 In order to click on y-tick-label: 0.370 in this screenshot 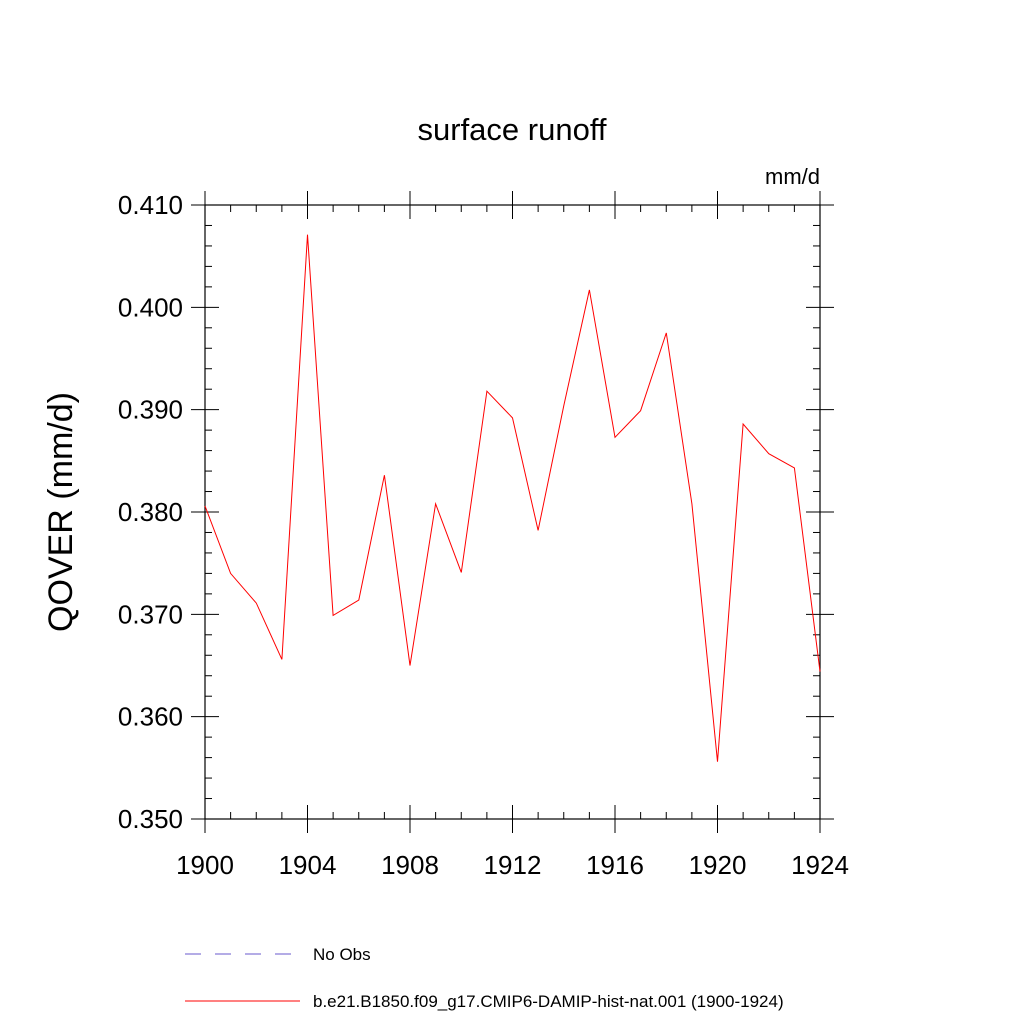, I will do `click(150, 614)`.